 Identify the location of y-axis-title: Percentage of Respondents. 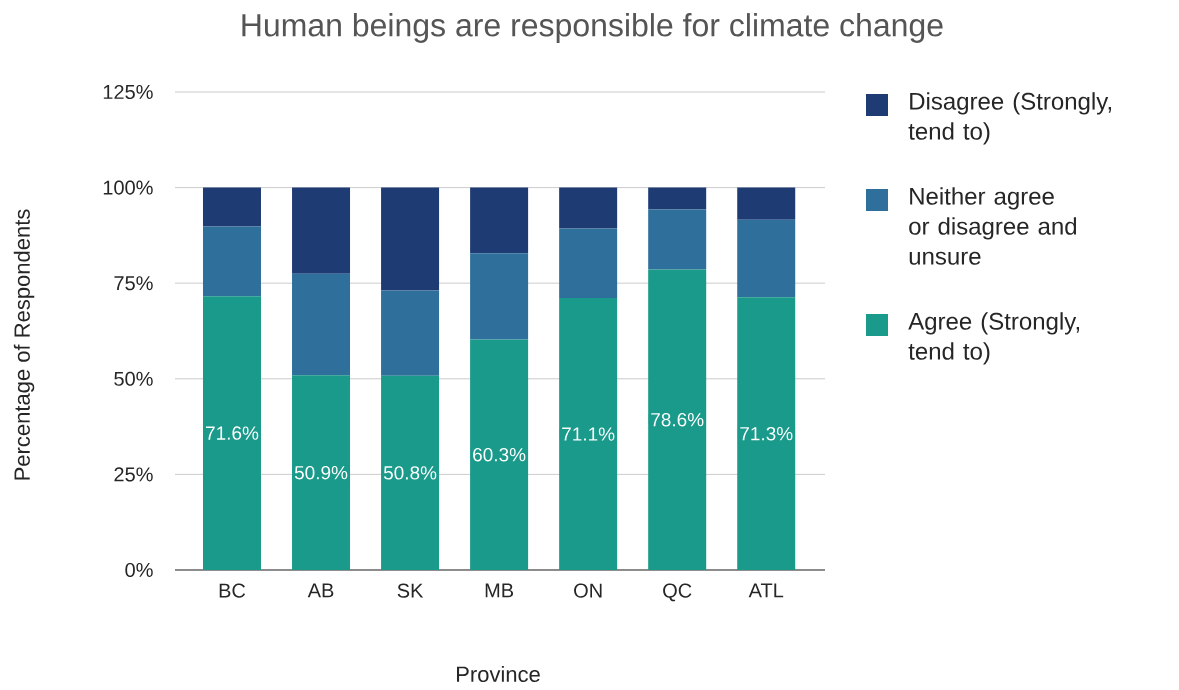
(24, 344).